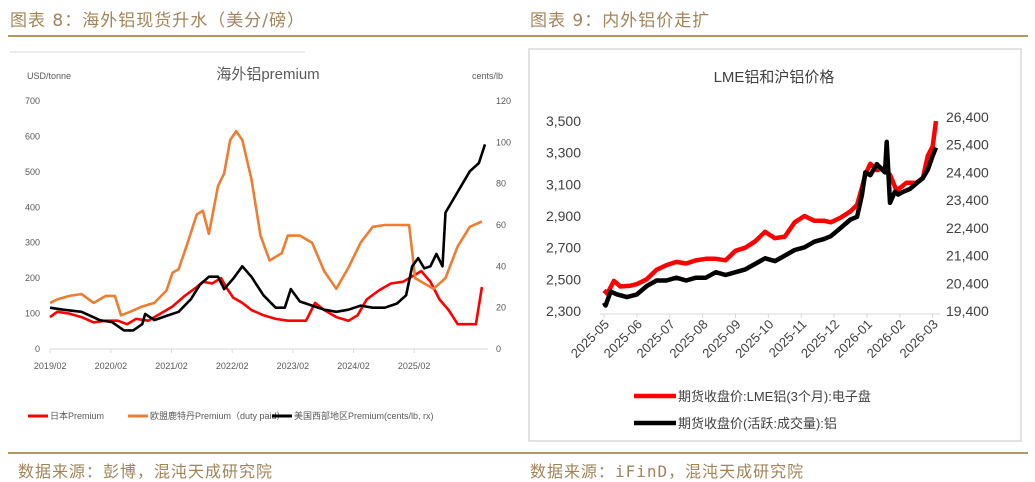  What do you see at coordinates (503, 101) in the screenshot?
I see `right-y-tick-label: 120` at bounding box center [503, 101].